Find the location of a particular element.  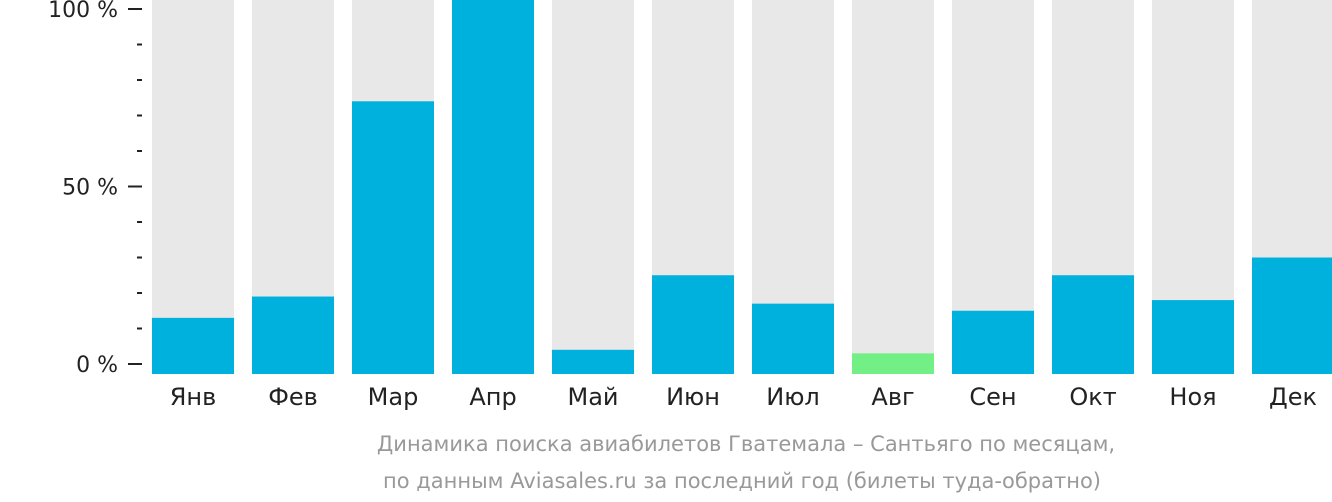

x-tick-label: Окт is located at coordinates (1092, 397).